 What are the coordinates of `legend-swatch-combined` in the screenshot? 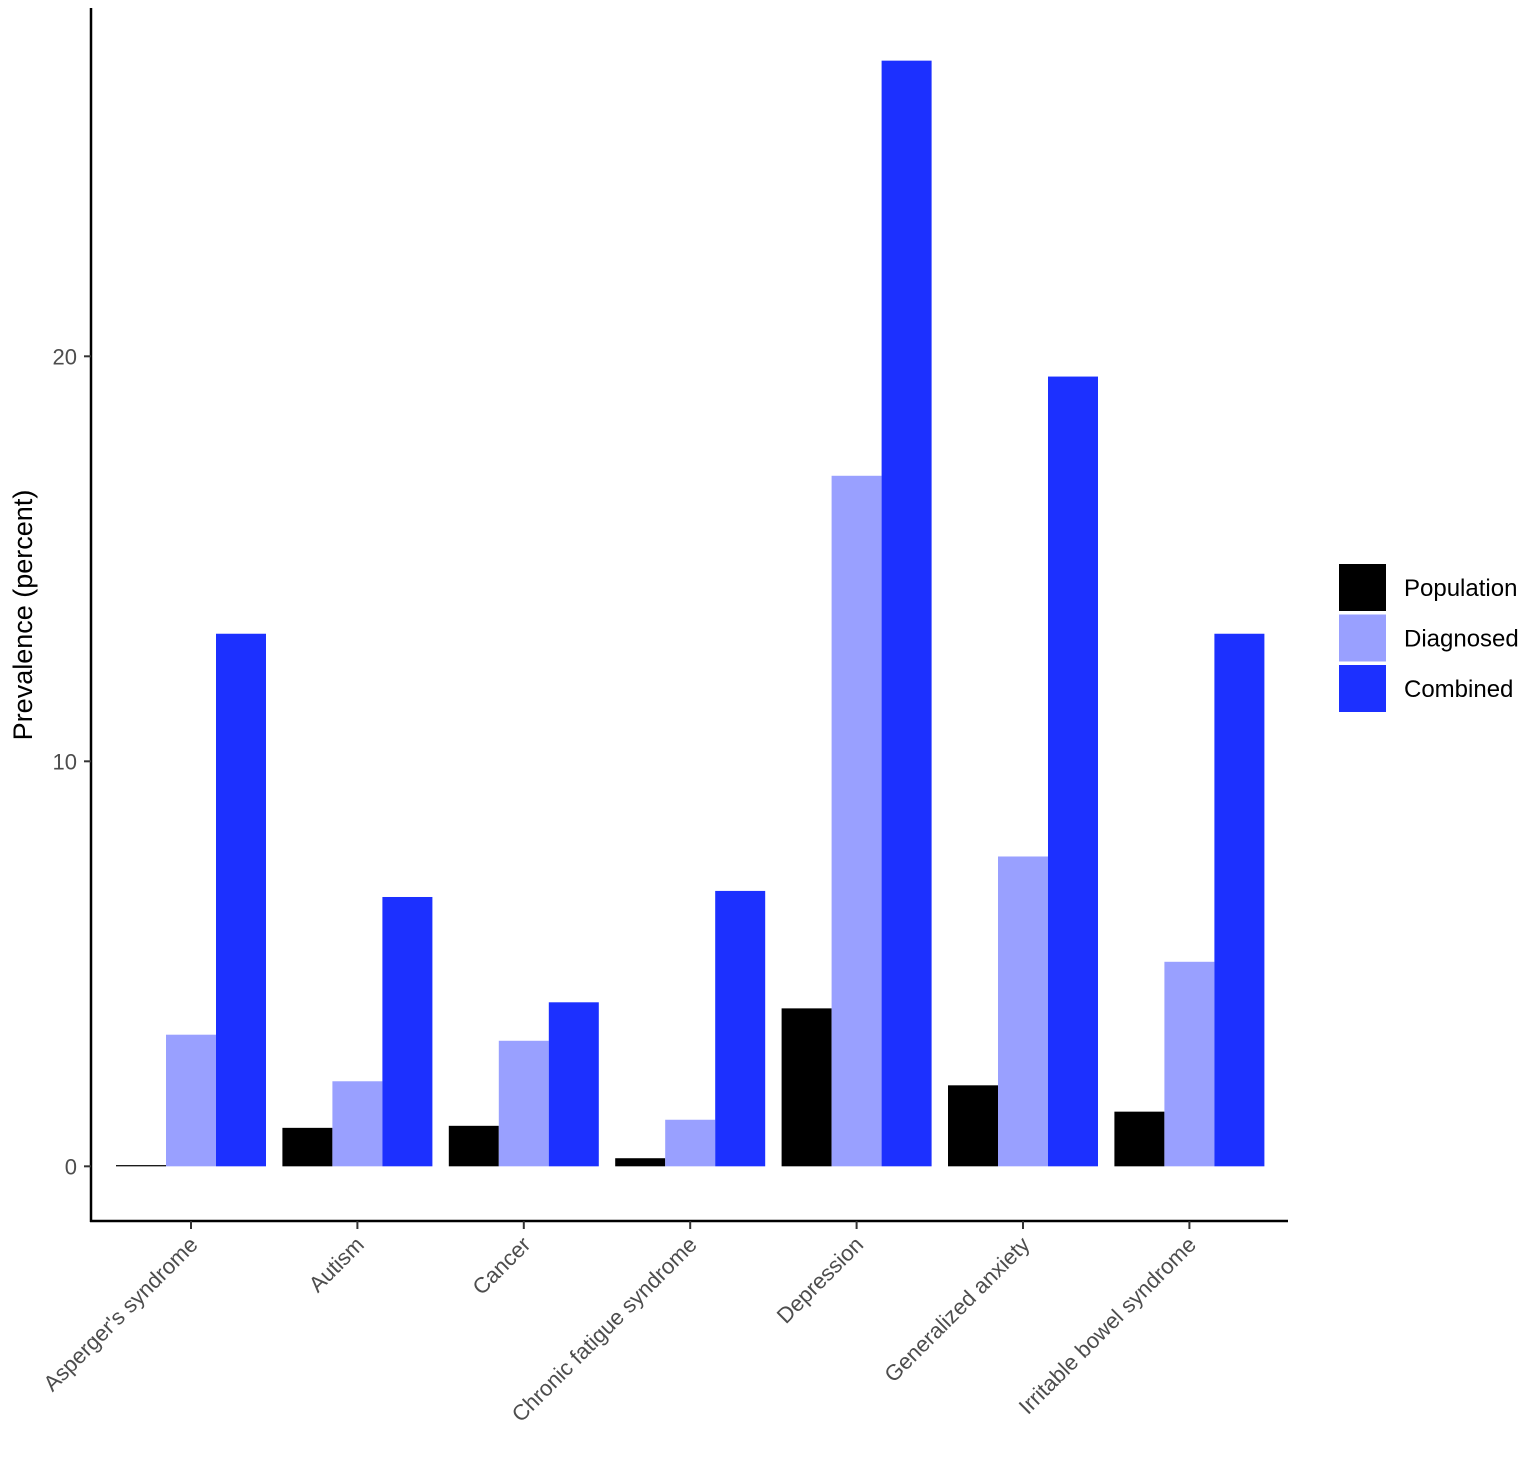 It's located at (1362, 688).